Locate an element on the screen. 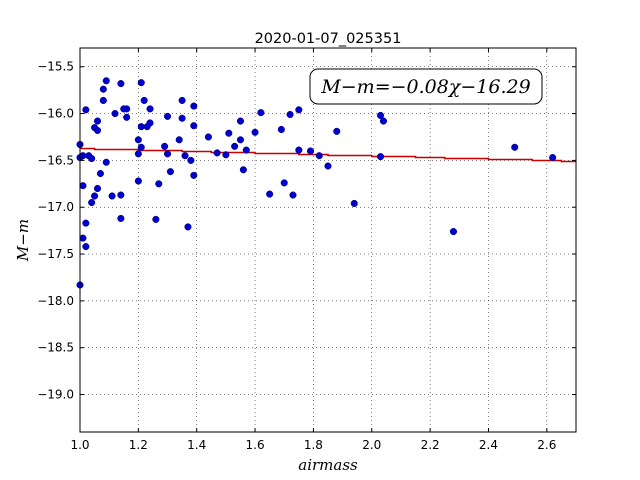  x-tick-label: 1.2 is located at coordinates (138, 445).